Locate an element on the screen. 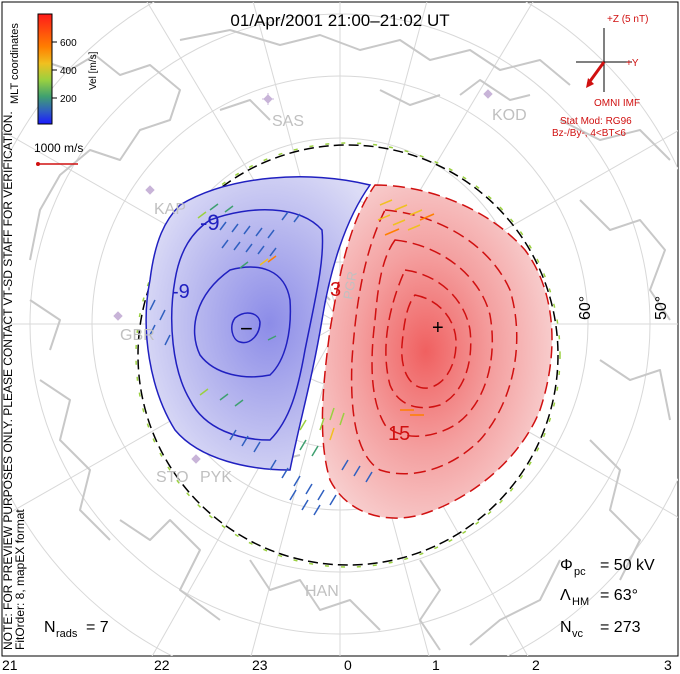 This screenshot has height=674, width=680. potential-maximum-marker: + is located at coordinates (438, 328).